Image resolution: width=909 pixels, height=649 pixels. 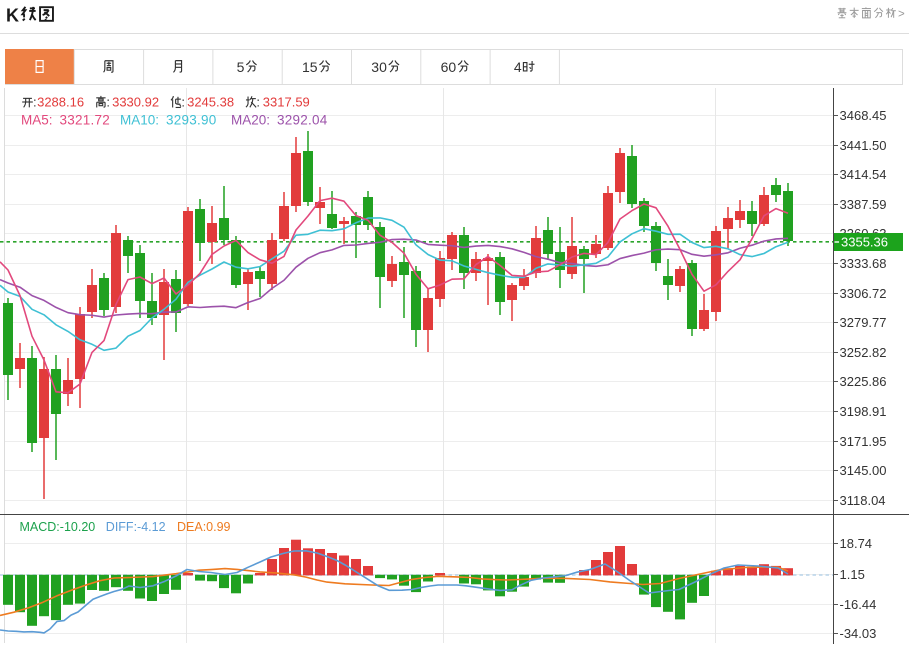 What do you see at coordinates (858, 633) in the screenshot?
I see `svg-text: -34.03` at bounding box center [858, 633].